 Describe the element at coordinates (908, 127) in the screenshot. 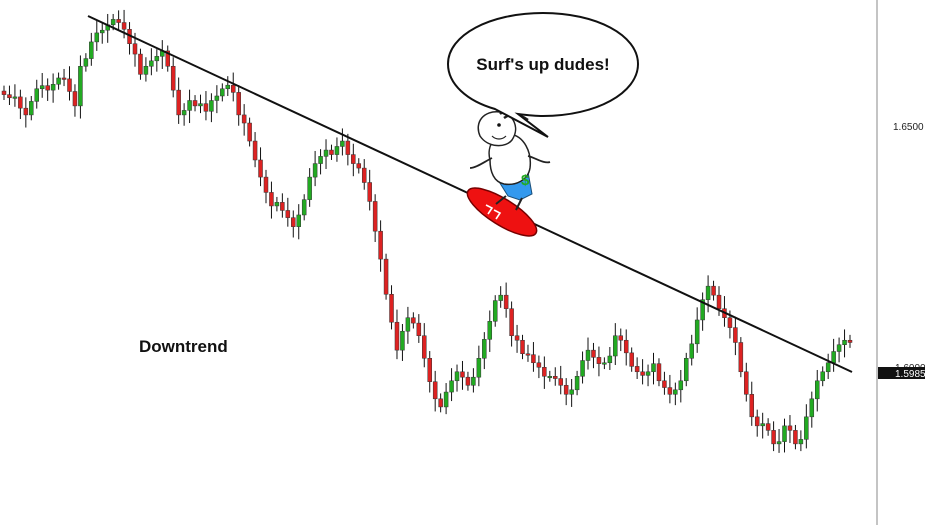

I see `axis-tick-label: 1.6500` at that location.